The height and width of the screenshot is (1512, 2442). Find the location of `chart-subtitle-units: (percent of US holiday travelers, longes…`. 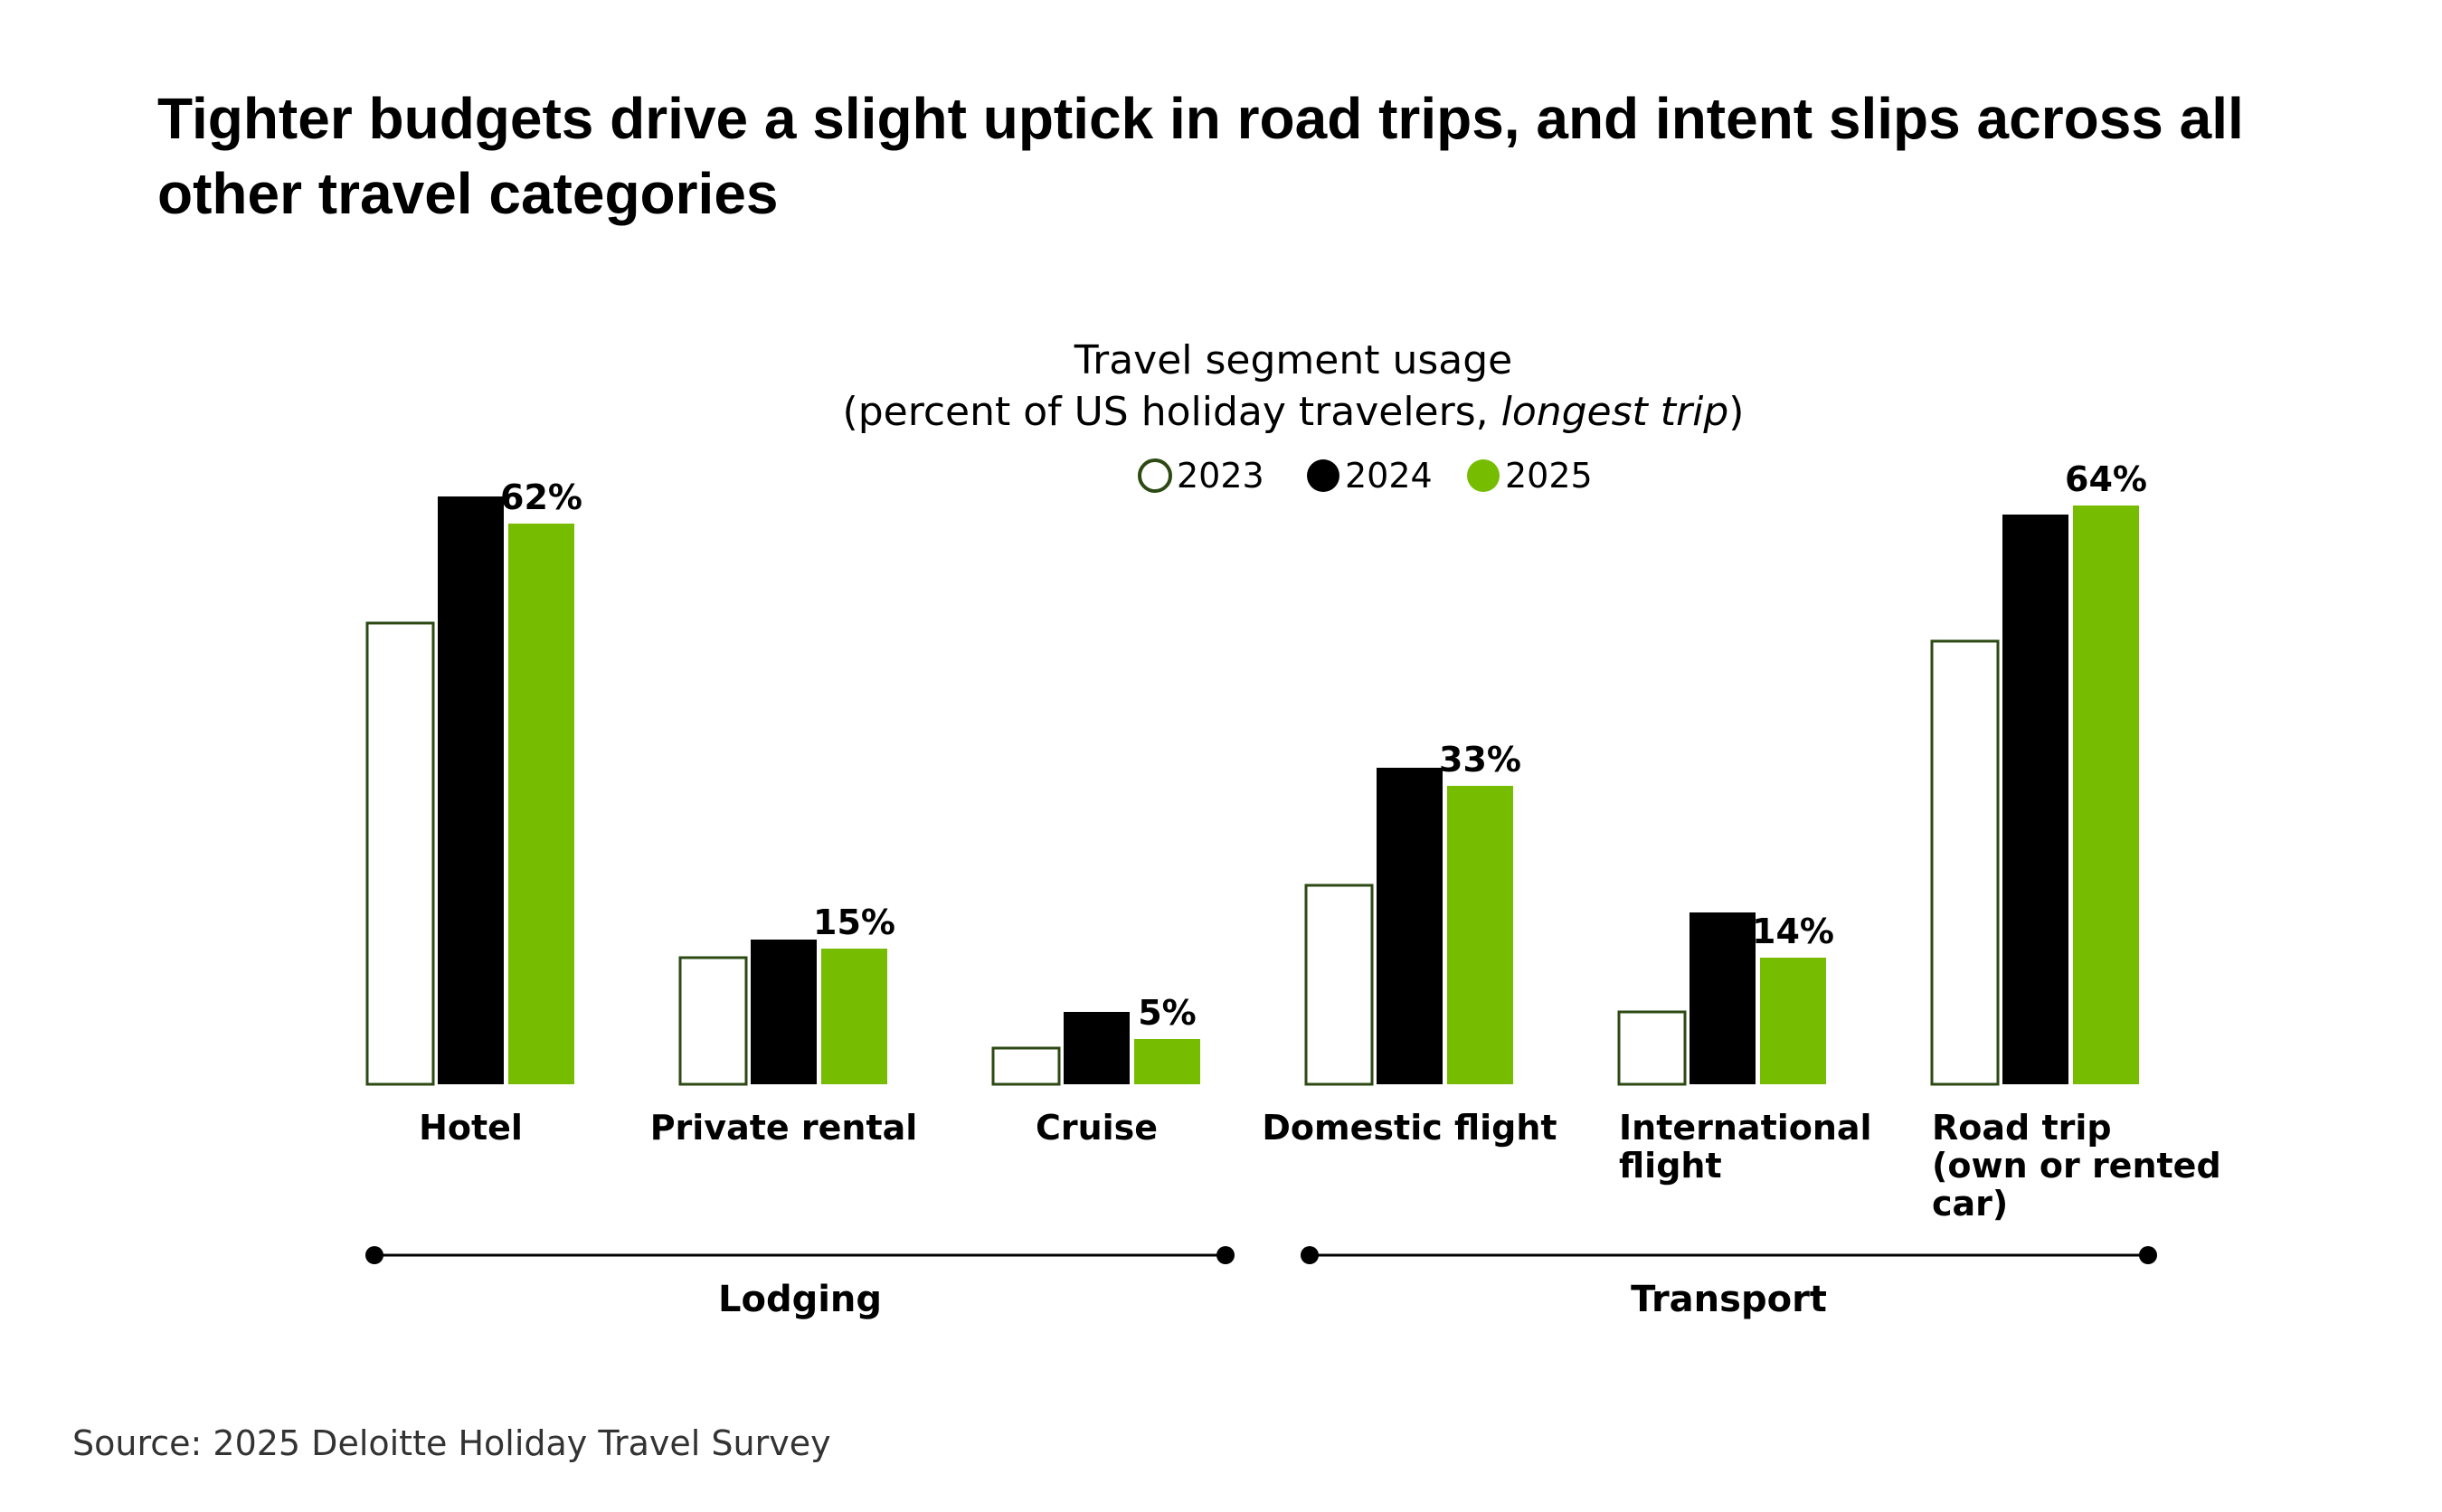

chart-subtitle-units: (percent of US holiday travelers, longes… is located at coordinates (1294, 412).